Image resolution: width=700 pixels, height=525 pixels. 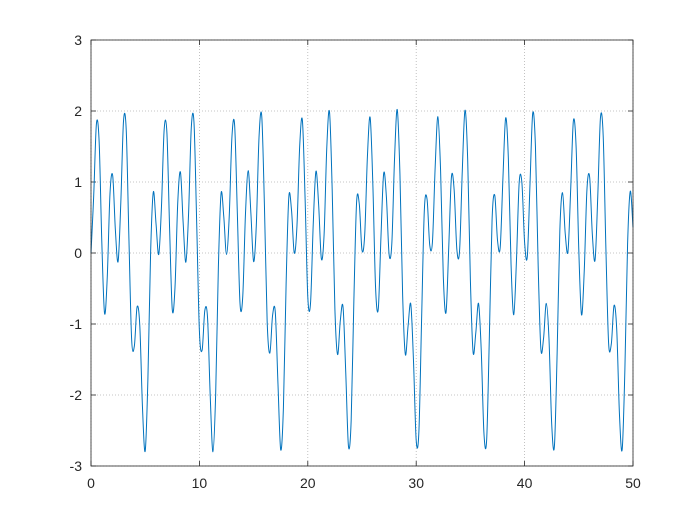 I want to click on x-tick-label: 30, so click(x=416, y=483).